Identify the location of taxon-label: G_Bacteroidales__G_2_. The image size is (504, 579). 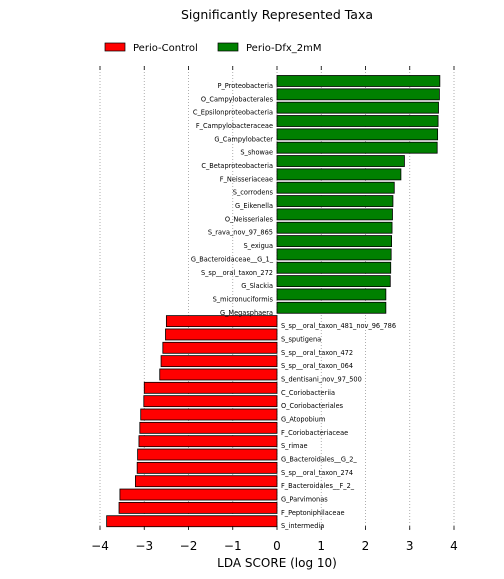
(319, 460).